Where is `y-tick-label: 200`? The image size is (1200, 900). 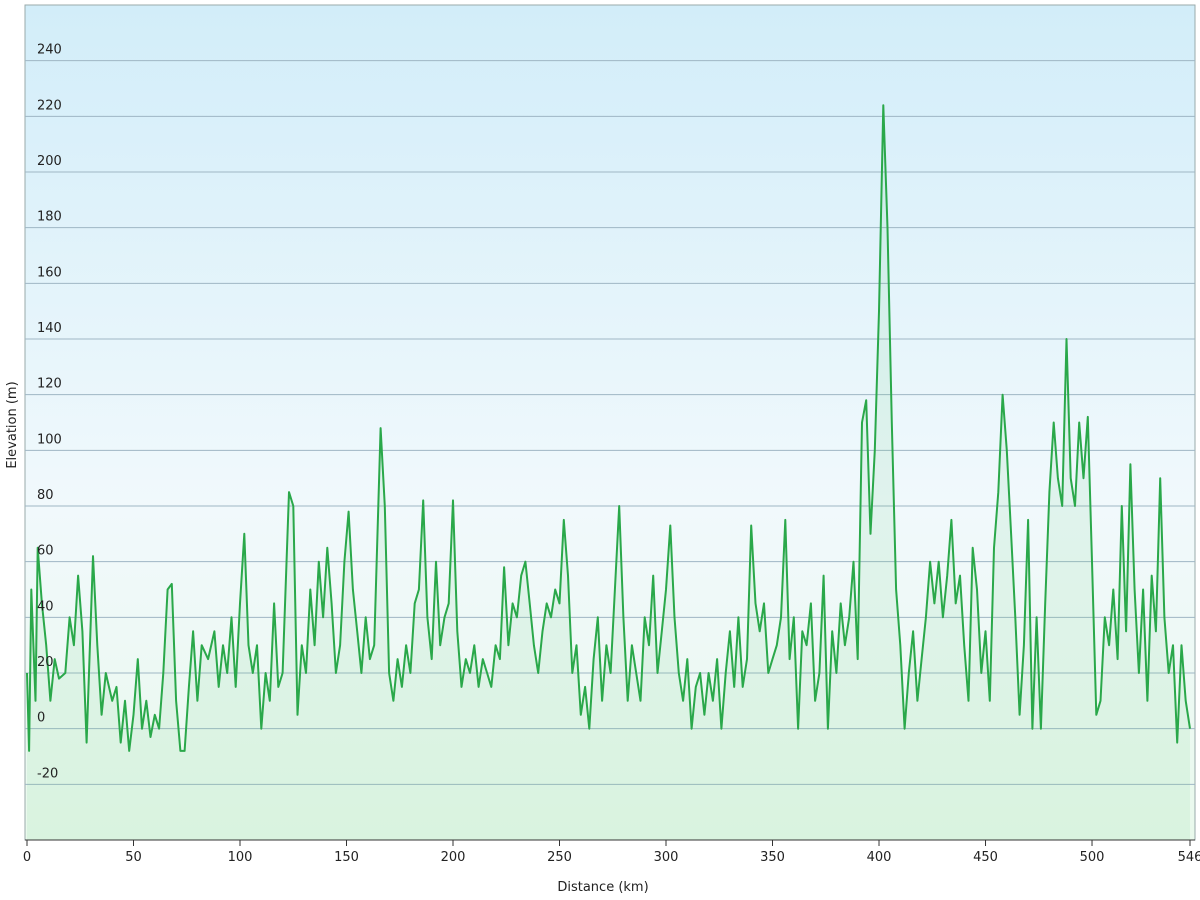
y-tick-label: 200 is located at coordinates (49, 161).